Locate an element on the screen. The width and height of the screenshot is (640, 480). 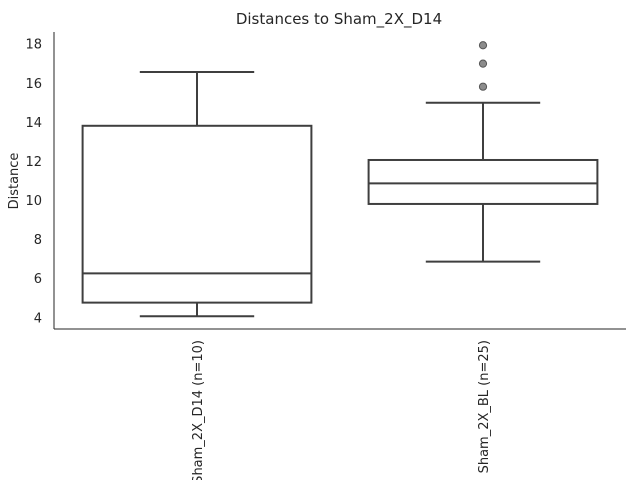
y-tick-label: 16 is located at coordinates (33, 84).